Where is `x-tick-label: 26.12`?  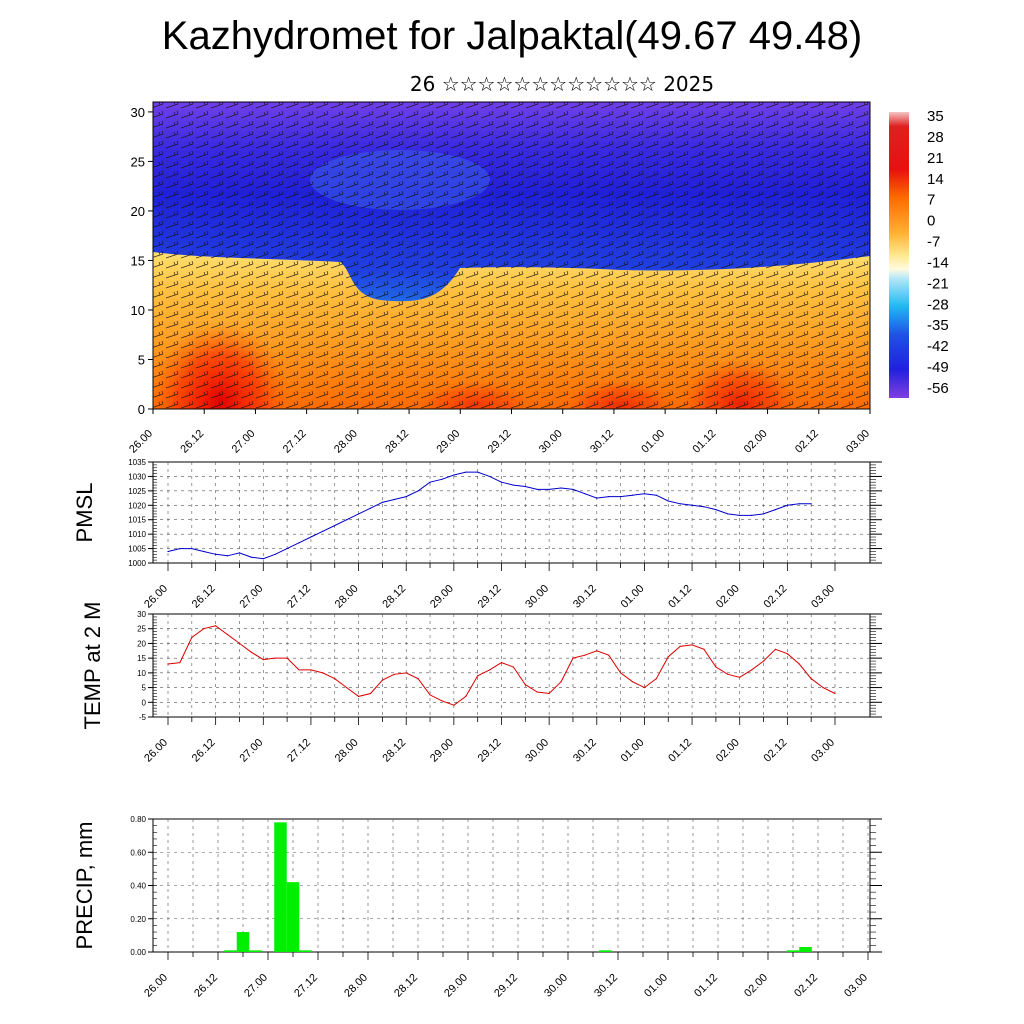
x-tick-label: 26.12 is located at coordinates (206, 986).